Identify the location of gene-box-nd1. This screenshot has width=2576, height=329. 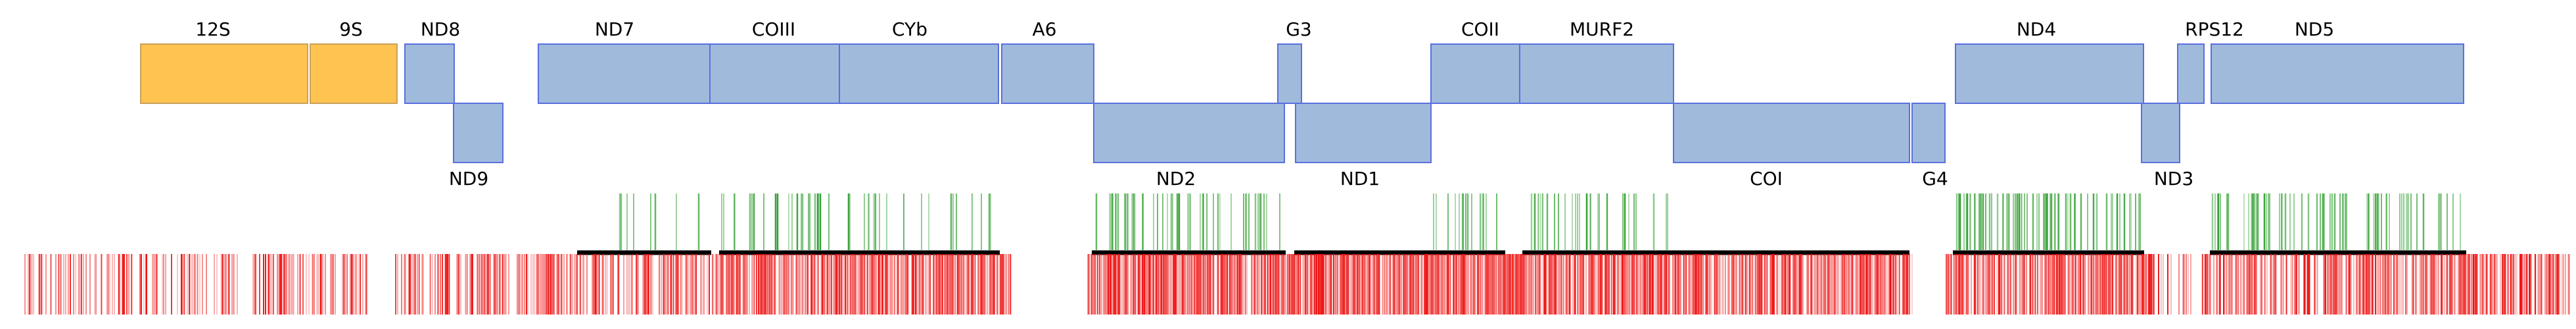
(1363, 133).